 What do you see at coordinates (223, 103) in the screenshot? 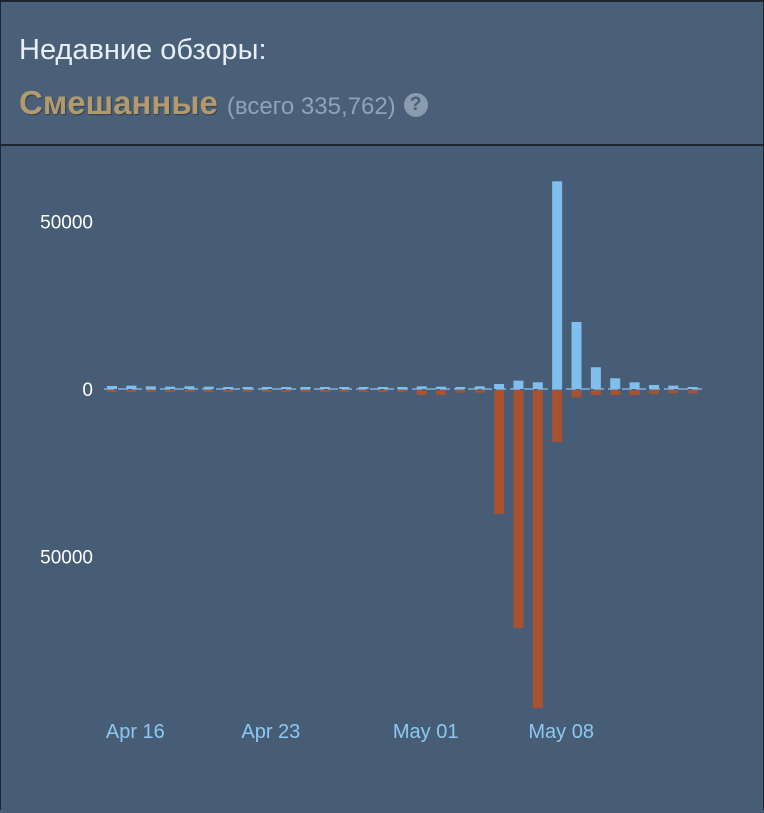
I see `summary-row: Смешанные (всего 335,762) ?` at bounding box center [223, 103].